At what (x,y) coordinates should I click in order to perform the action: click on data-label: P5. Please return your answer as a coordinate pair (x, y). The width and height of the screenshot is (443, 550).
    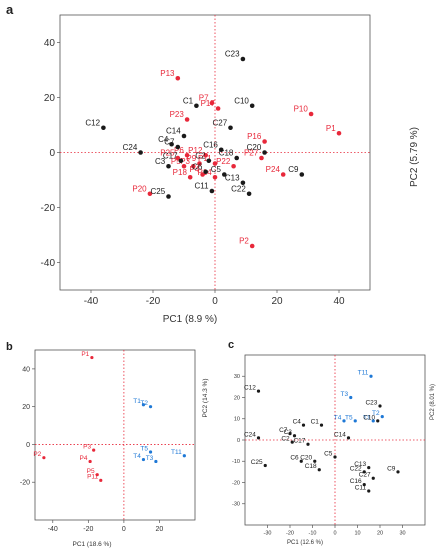
    Looking at the image, I should click on (91, 471).